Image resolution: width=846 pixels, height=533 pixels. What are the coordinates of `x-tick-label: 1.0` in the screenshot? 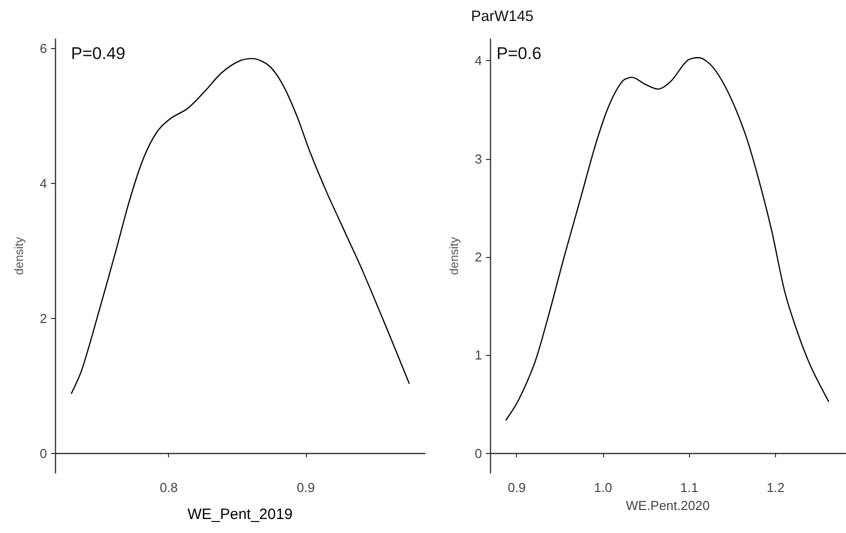 It's located at (603, 487).